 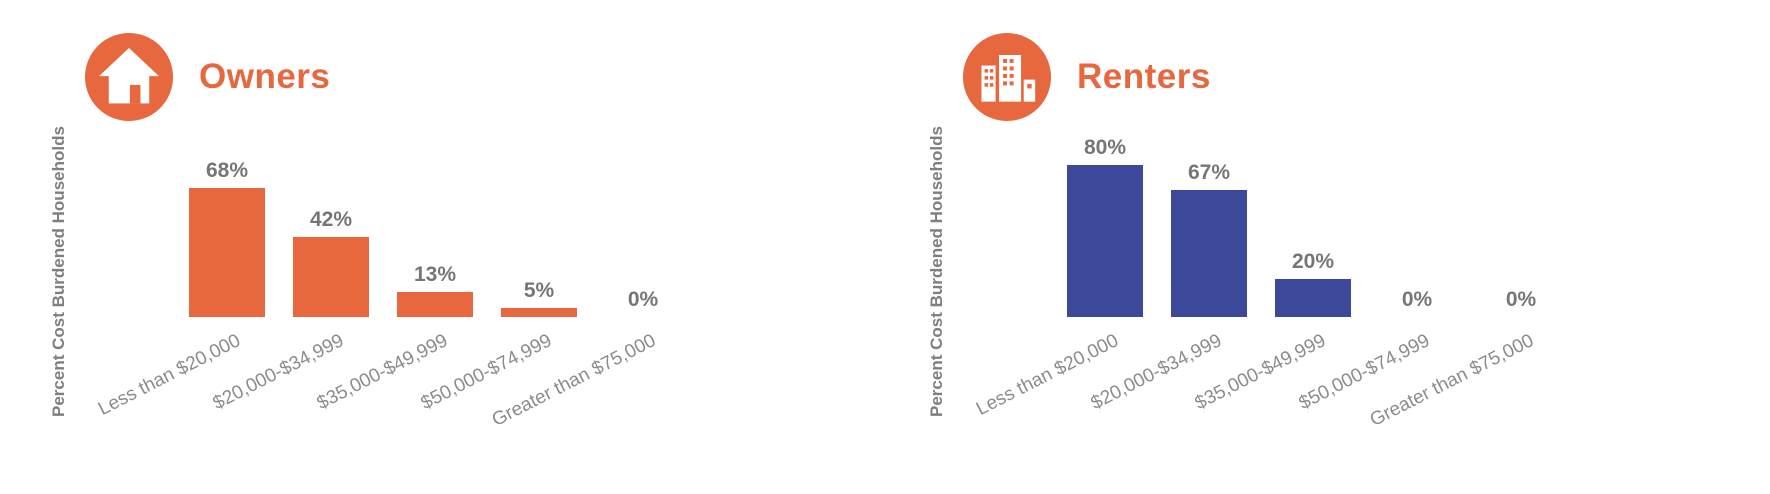 I want to click on bar-value-label: 13%, so click(x=435, y=275).